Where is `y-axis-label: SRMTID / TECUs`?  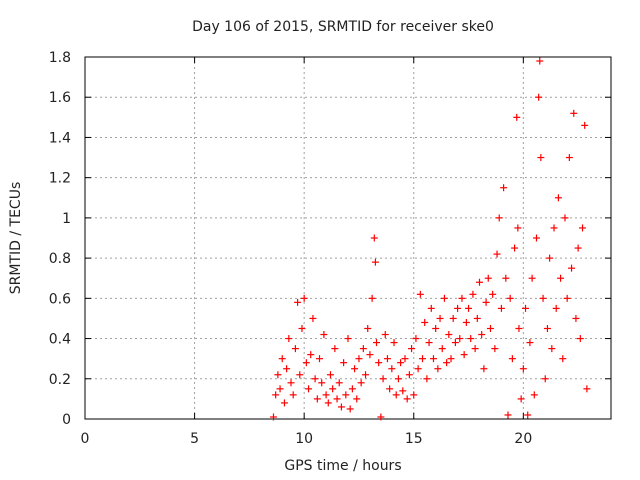 y-axis-label: SRMTID / TECUs is located at coordinates (16, 238).